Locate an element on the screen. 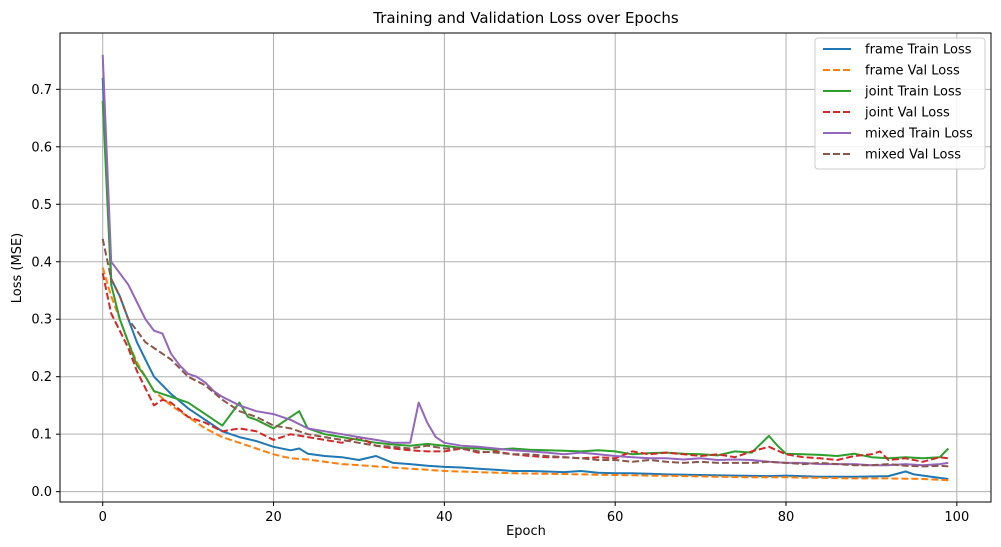 This screenshot has height=547, width=1001. x-tick-label: 80 is located at coordinates (786, 517).